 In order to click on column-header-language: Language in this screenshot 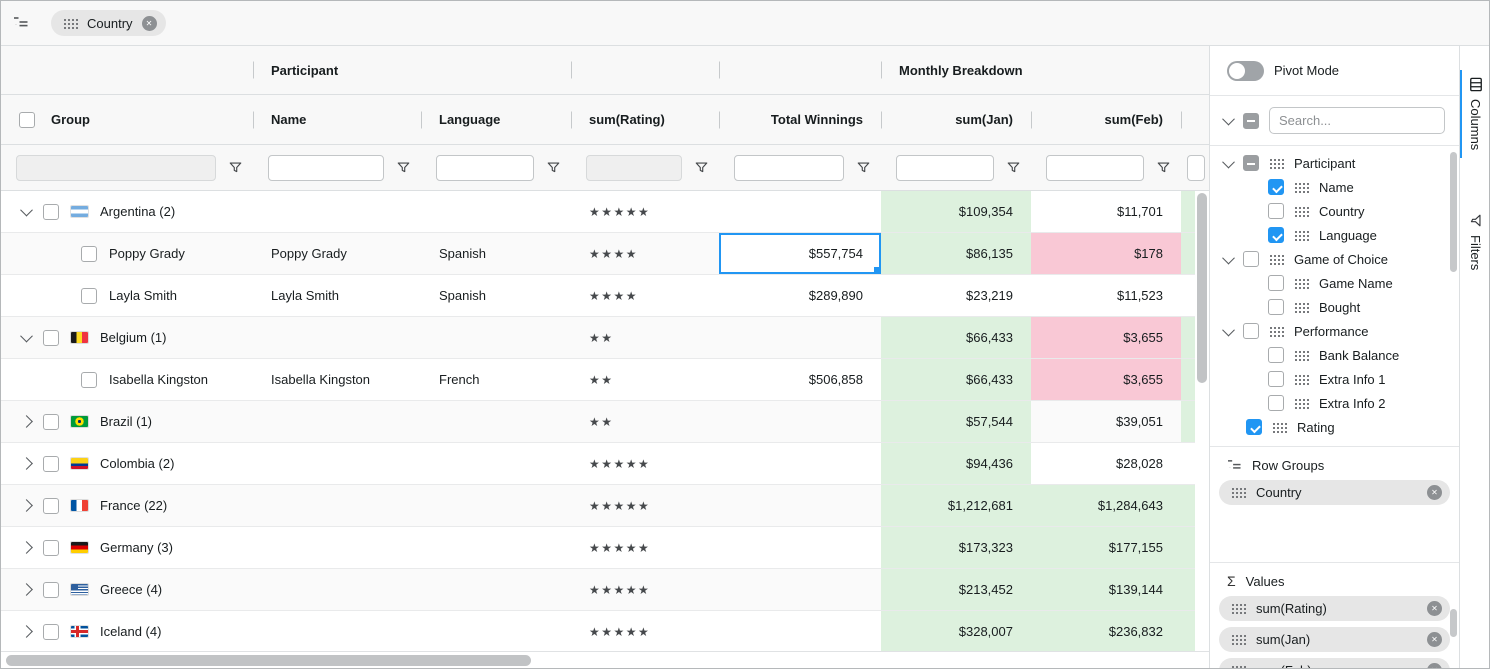, I will do `click(496, 119)`.